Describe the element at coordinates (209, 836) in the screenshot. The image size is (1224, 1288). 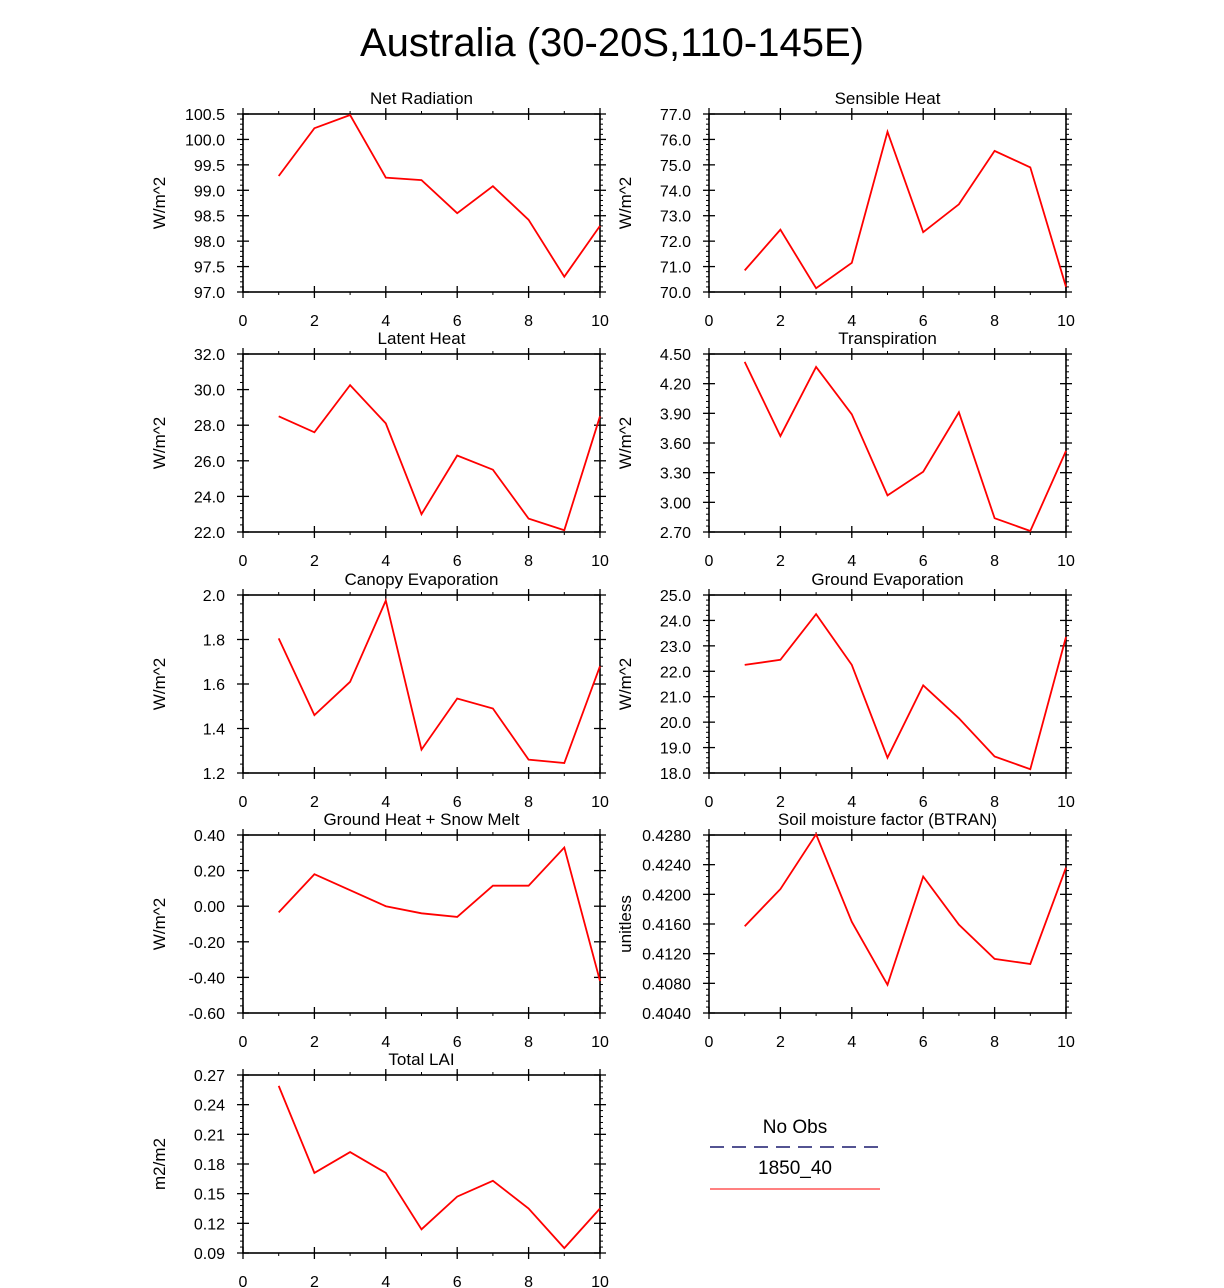
I see `y-tick-label: 0.40` at that location.